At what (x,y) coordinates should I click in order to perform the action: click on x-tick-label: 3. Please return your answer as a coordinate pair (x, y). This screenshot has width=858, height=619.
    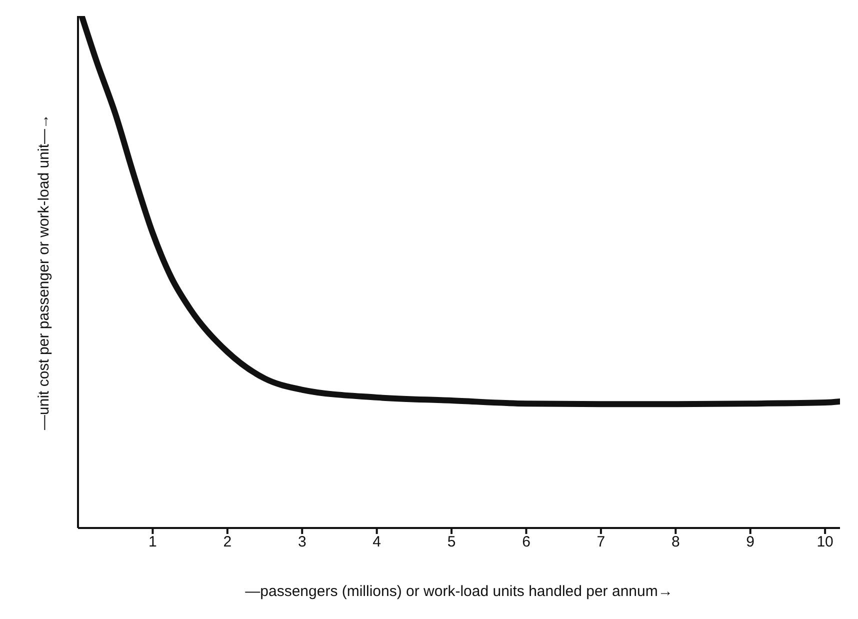
    Looking at the image, I should click on (302, 542).